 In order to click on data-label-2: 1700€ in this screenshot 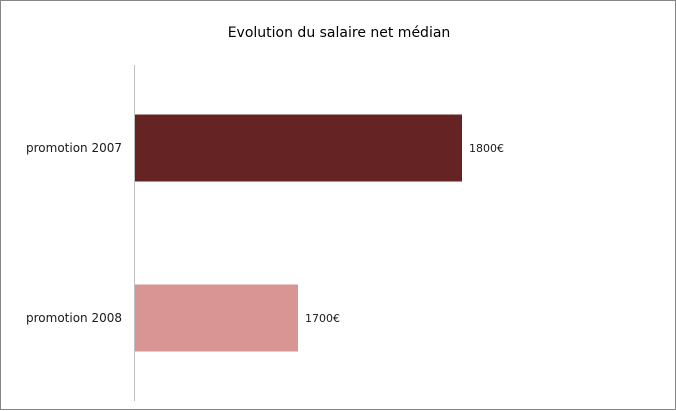, I will do `click(322, 318)`.